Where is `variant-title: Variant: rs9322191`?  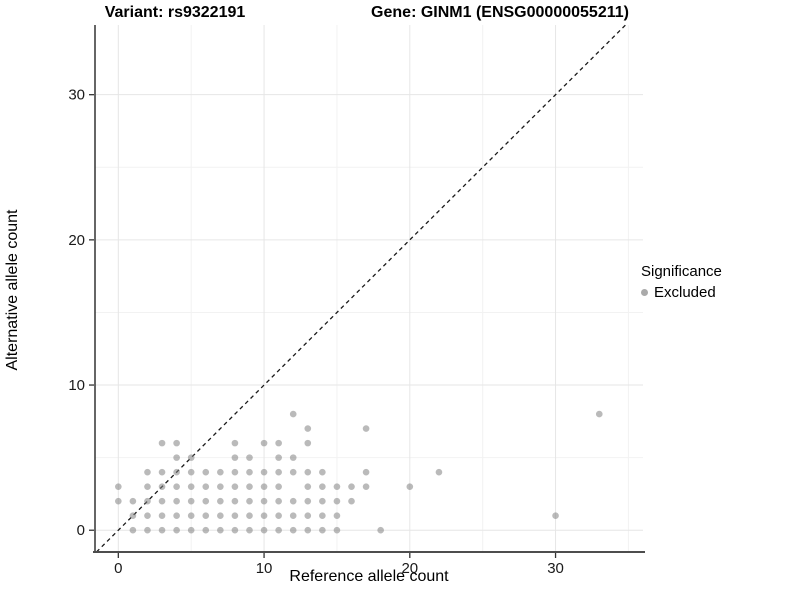 variant-title: Variant: rs9322191 is located at coordinates (175, 12).